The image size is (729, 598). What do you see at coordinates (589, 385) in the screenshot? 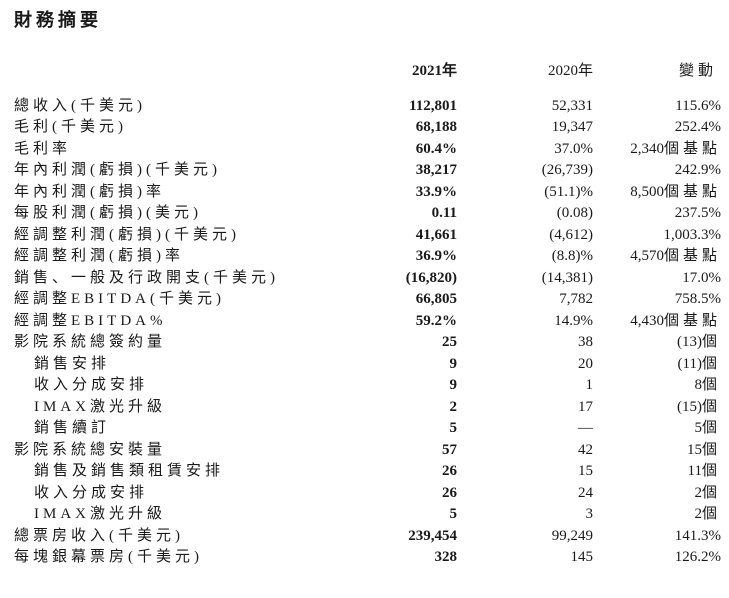
I see `value-2020: 1` at bounding box center [589, 385].